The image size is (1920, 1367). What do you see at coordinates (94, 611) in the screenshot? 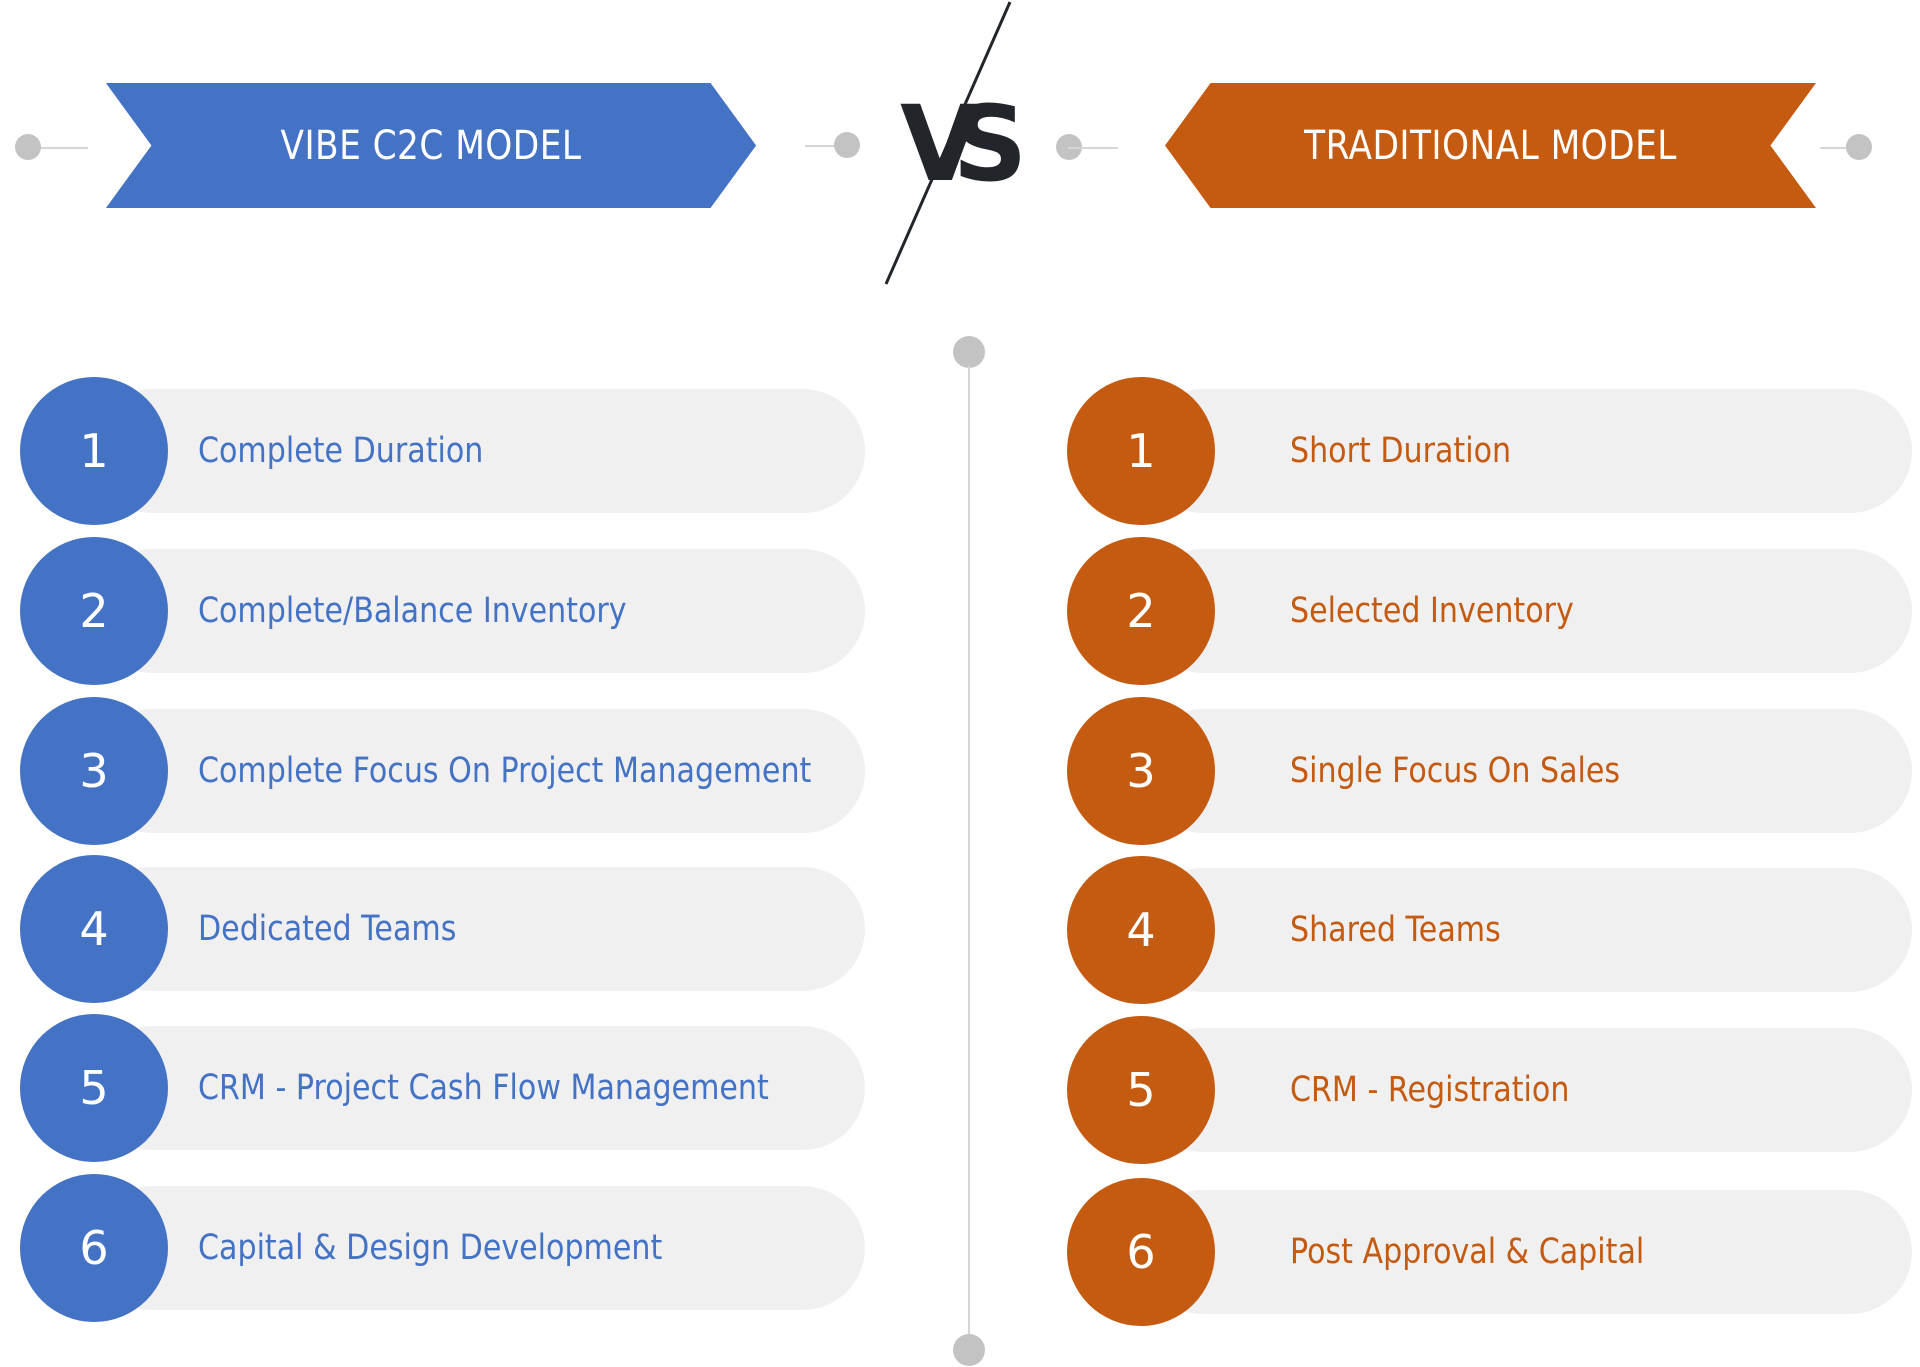
I see `left-row-2-number: 2` at bounding box center [94, 611].